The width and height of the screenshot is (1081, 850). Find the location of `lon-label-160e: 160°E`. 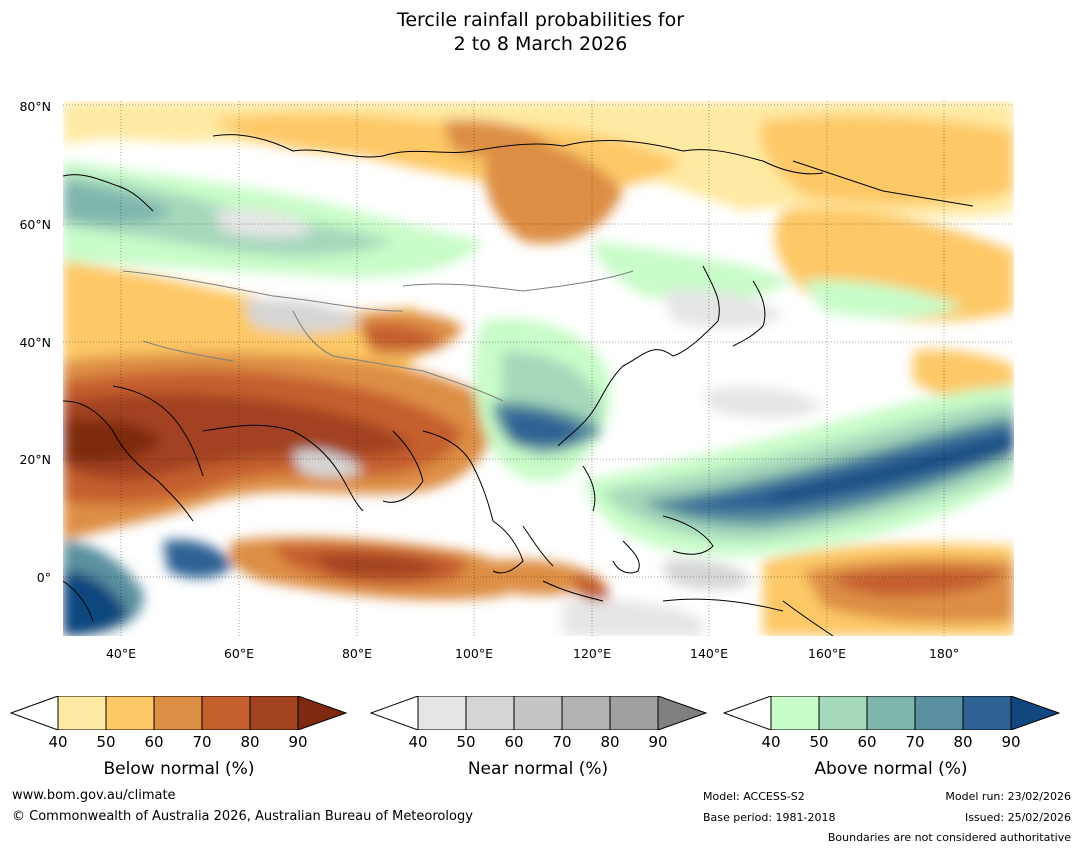

lon-label-160e: 160°E is located at coordinates (827, 653).